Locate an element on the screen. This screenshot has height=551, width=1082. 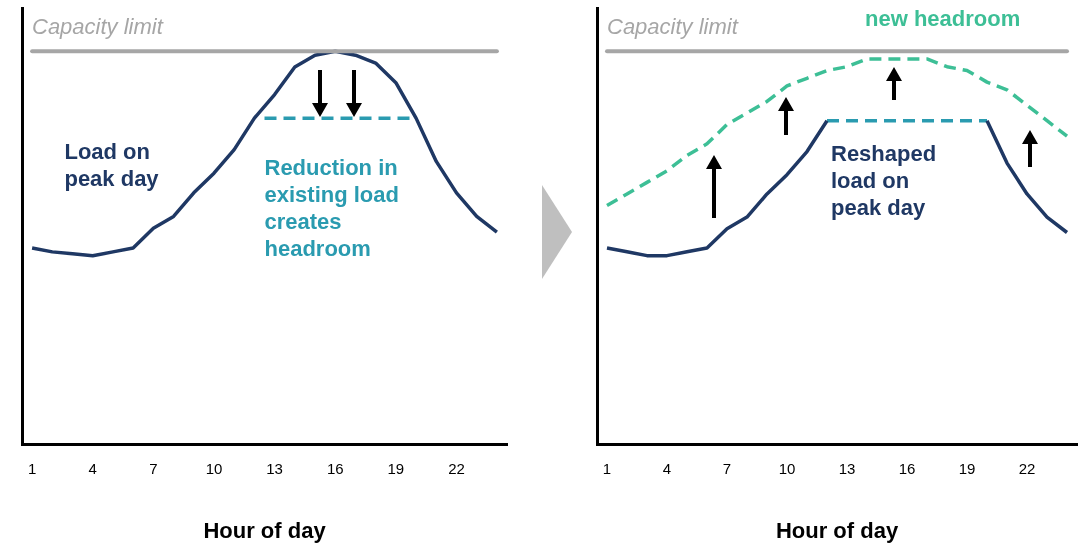
series-label: Reduction in existing load creates headroom is located at coordinates (331, 207).